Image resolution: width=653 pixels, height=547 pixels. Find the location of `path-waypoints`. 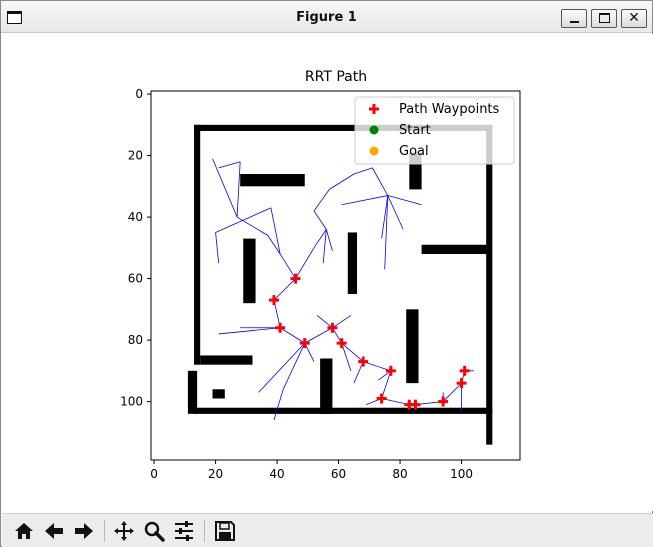

path-waypoints is located at coordinates (369, 341).